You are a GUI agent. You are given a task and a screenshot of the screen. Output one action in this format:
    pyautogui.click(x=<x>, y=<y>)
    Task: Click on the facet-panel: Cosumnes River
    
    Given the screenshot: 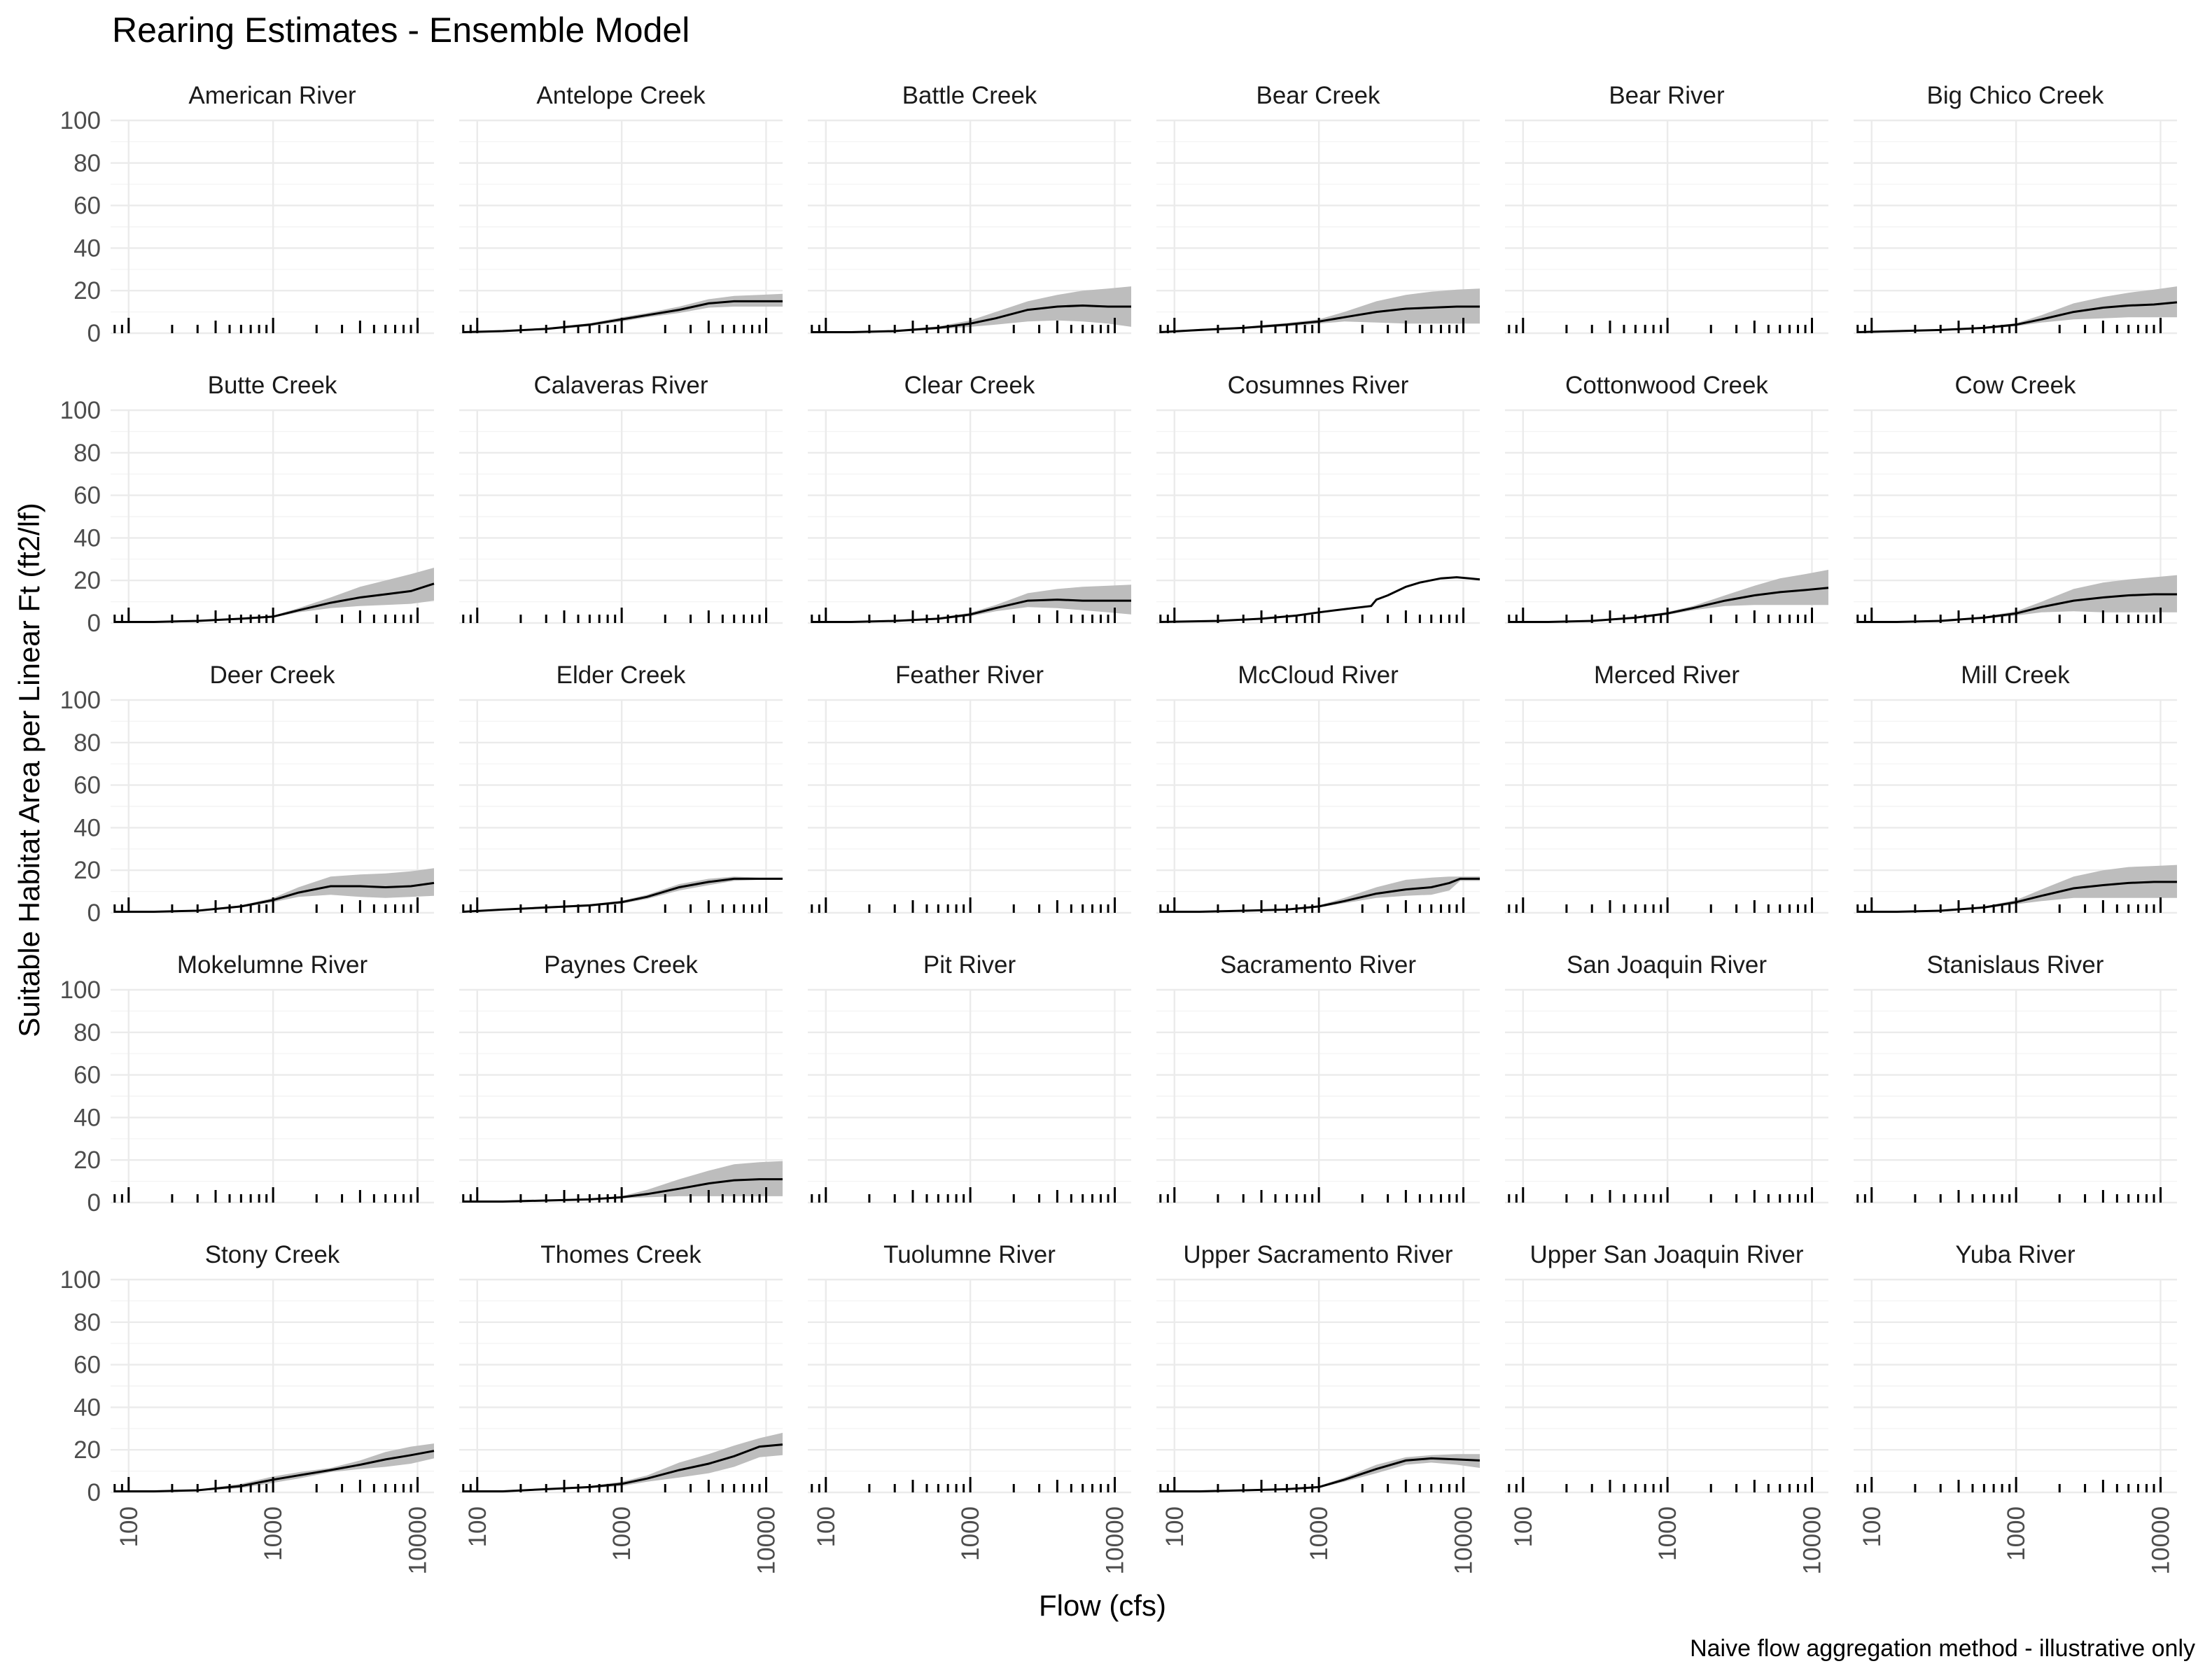 What is the action you would take?
    pyautogui.click(x=1318, y=498)
    